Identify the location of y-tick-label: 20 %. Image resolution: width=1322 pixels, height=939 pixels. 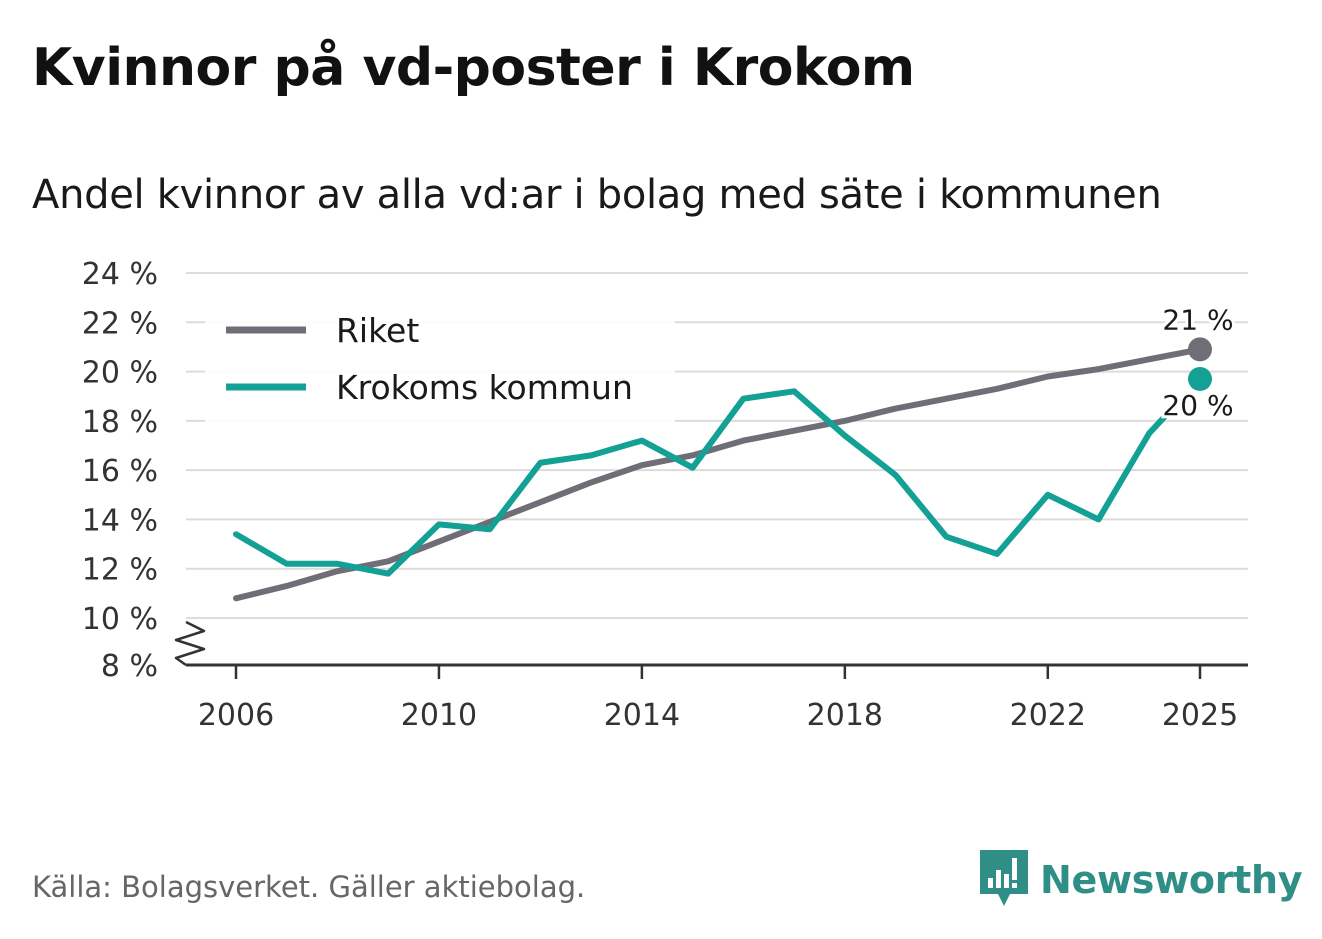
(120, 373).